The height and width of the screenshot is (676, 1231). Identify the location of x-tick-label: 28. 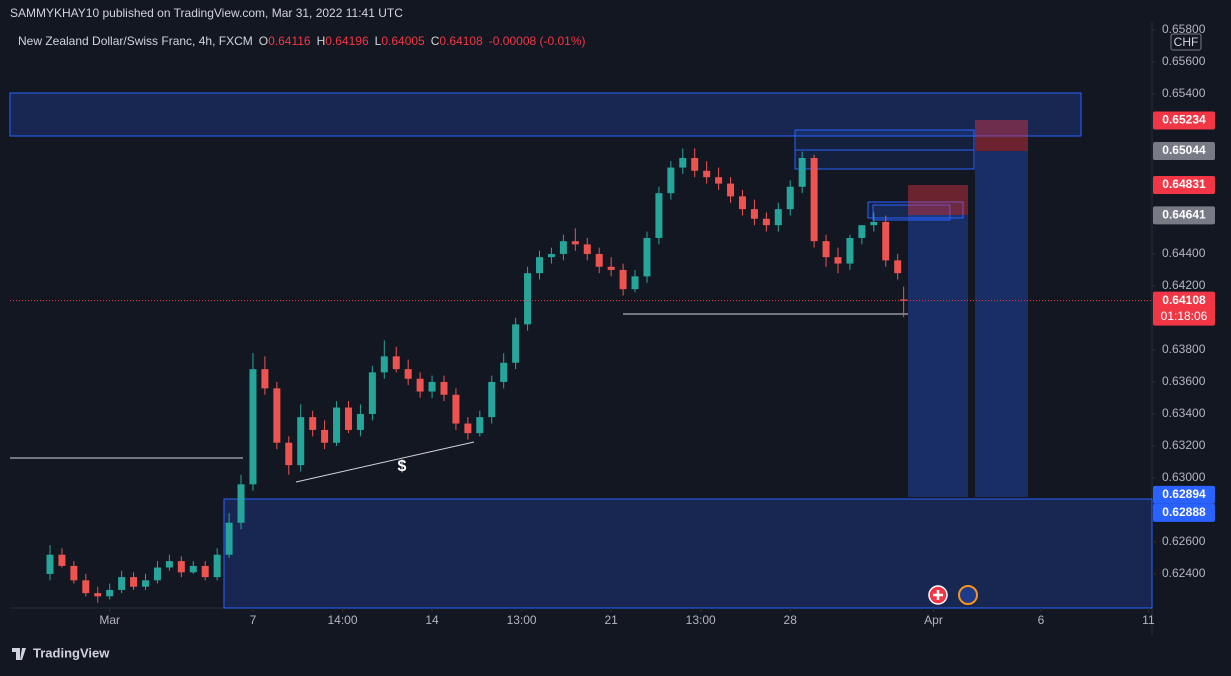
(791, 620).